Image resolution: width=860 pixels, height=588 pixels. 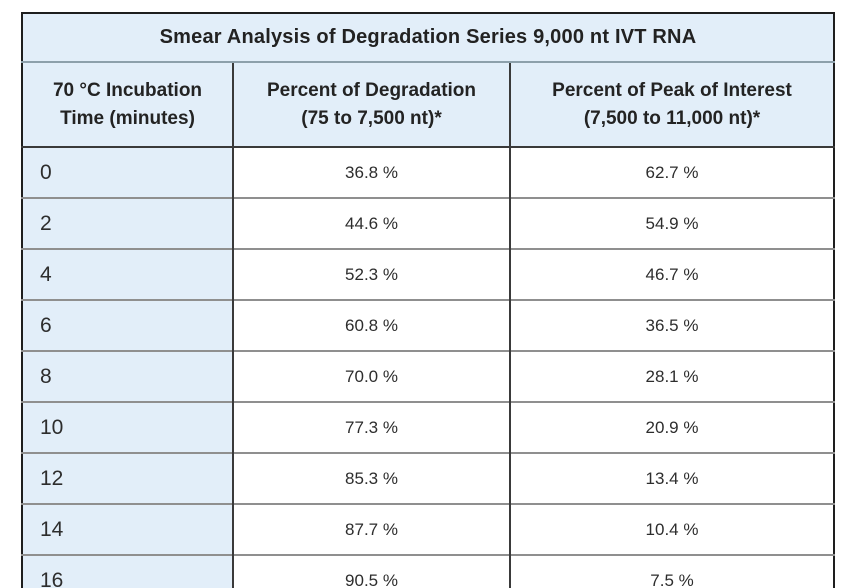 I want to click on cell-degradation: 85.3 %, so click(x=371, y=478).